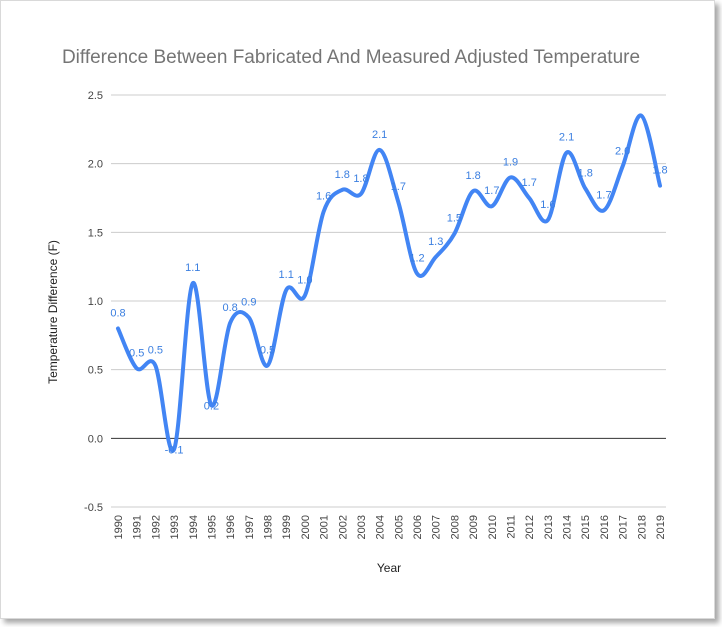 The image size is (722, 627). What do you see at coordinates (248, 302) in the screenshot?
I see `data-label: 0.9` at bounding box center [248, 302].